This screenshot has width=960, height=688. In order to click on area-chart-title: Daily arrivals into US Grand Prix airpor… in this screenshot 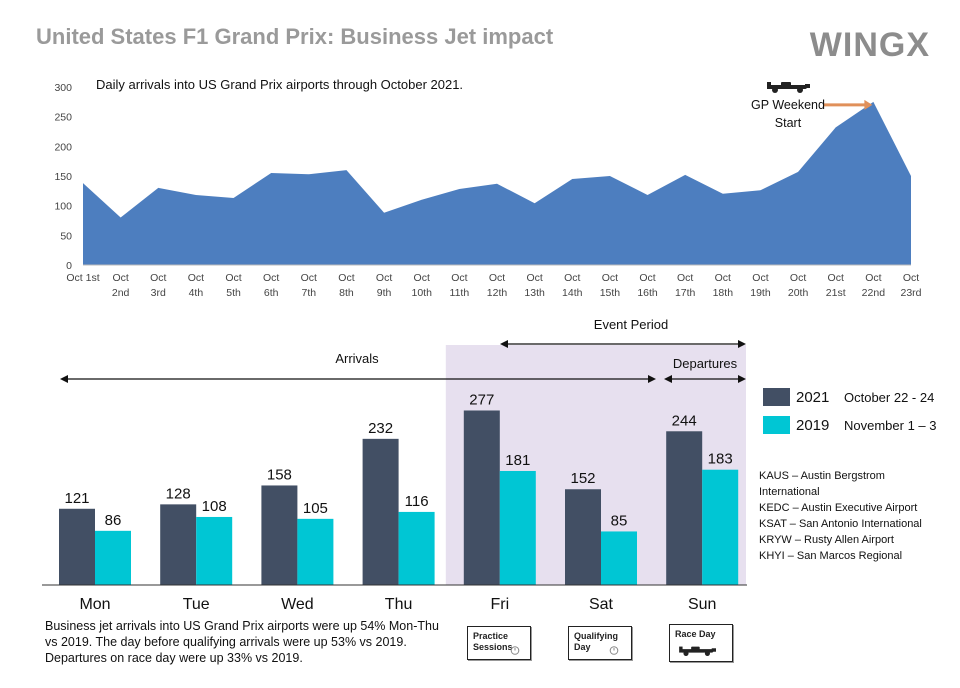, I will do `click(280, 84)`.